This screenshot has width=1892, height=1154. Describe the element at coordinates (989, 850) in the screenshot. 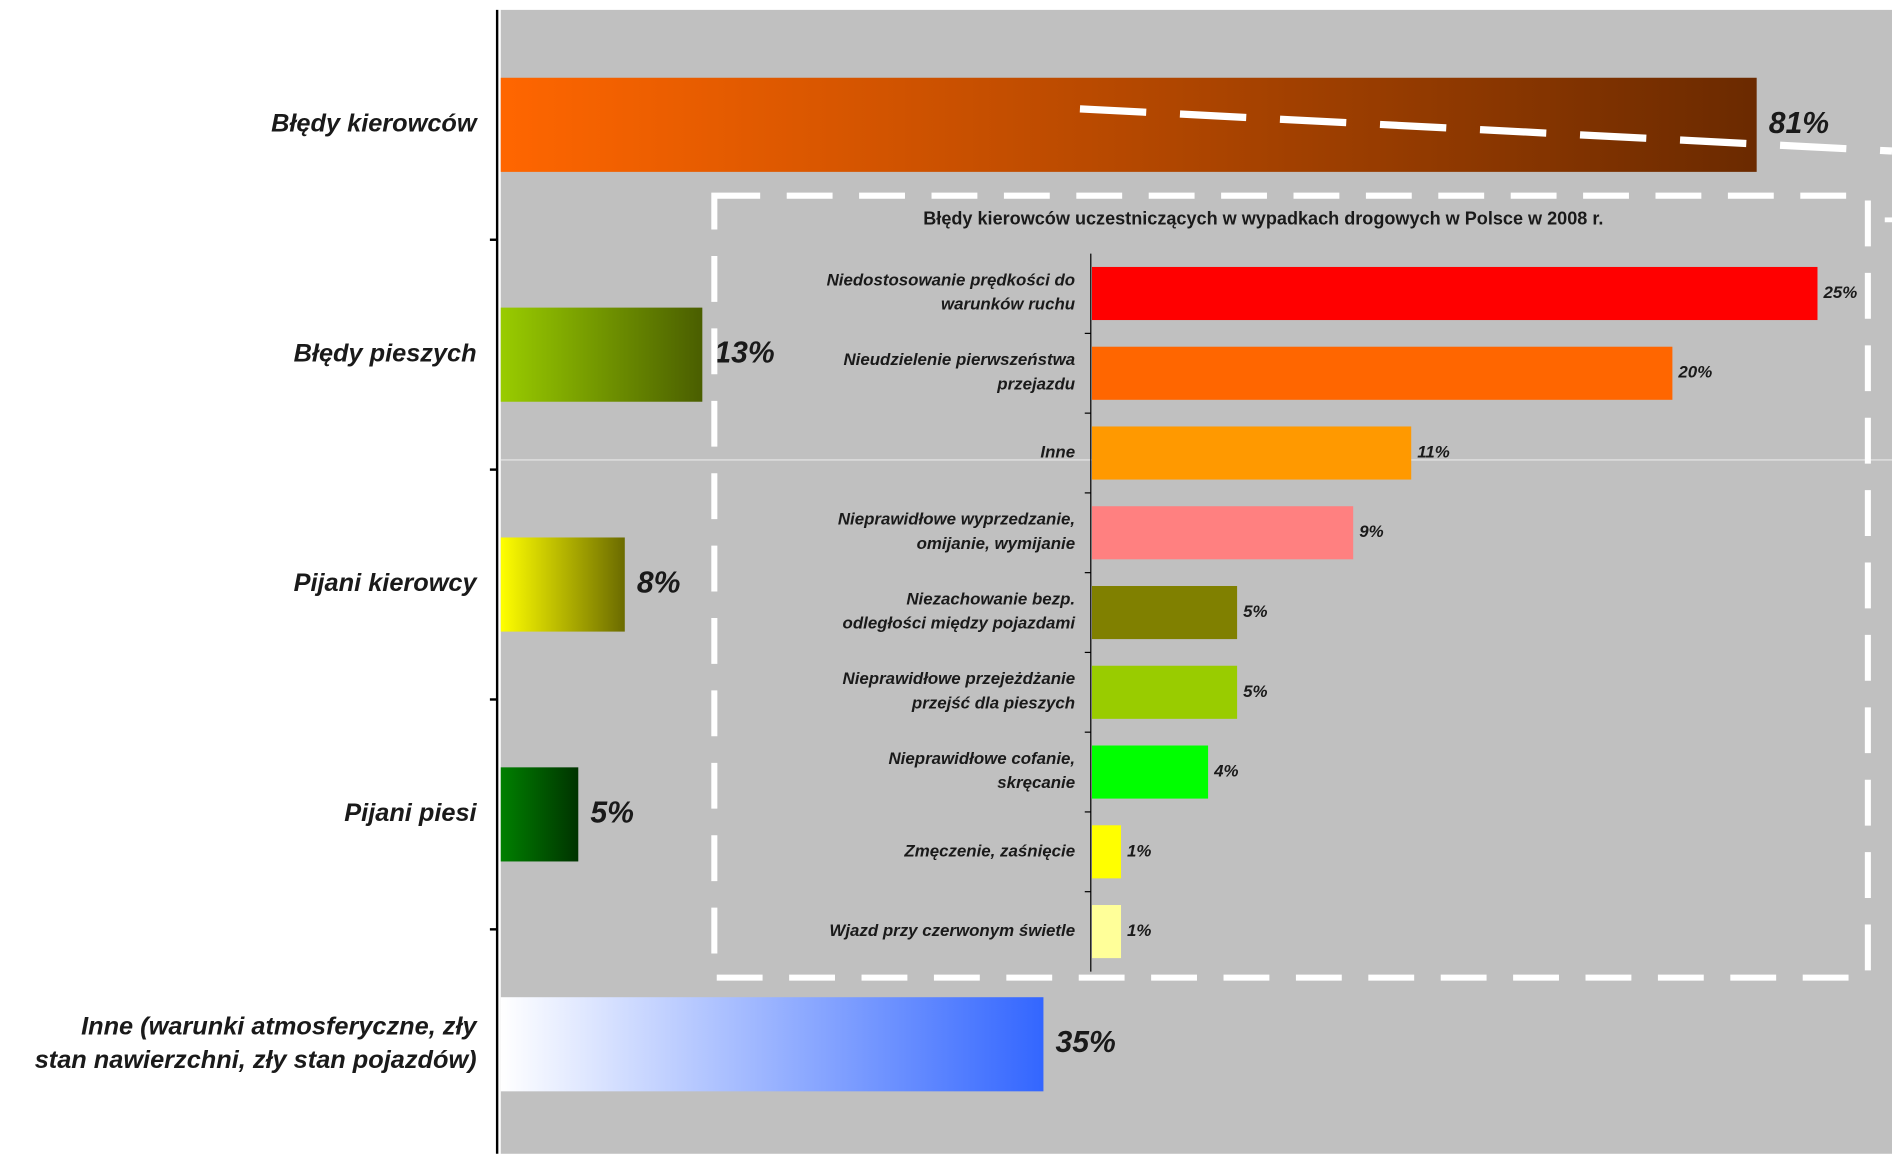

I see `category-label: Zmęczenie, zaśnięcie` at that location.